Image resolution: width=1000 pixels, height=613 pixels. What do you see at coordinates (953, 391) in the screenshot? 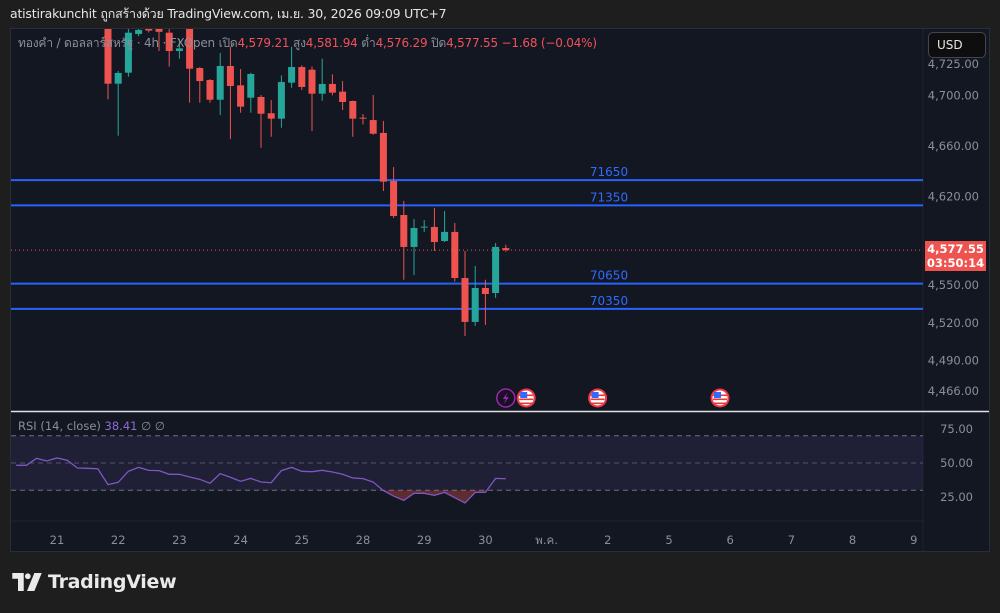
I see `price-axis-tick: 4,466.00` at bounding box center [953, 391].